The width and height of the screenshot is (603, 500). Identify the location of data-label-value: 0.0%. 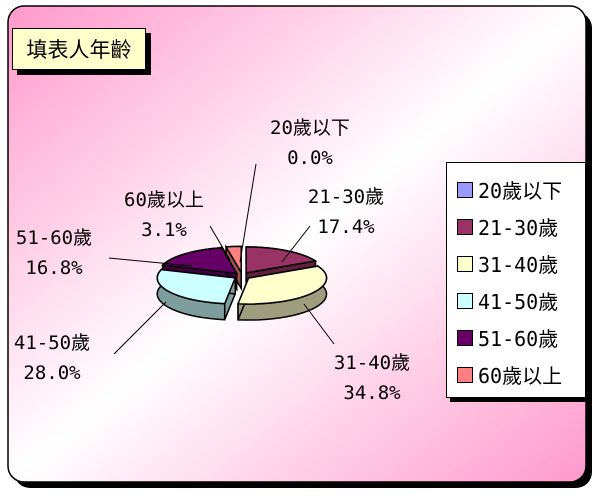
(310, 158).